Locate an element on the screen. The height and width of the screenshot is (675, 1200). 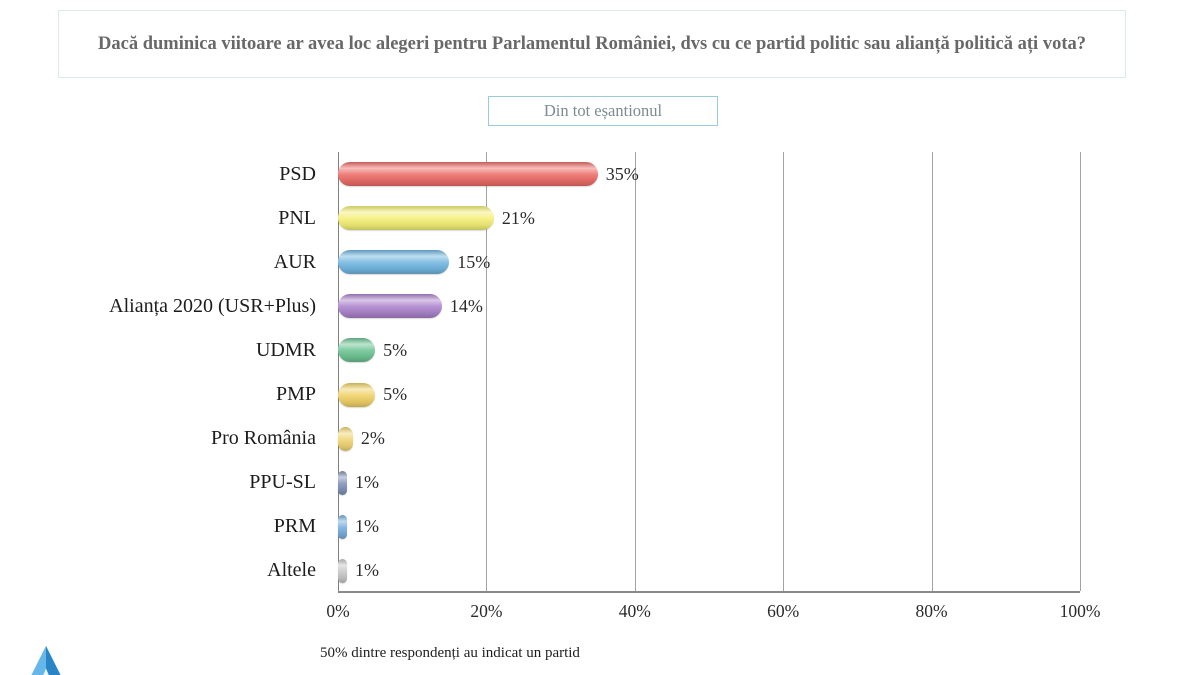
category-label: PSD is located at coordinates (297, 173).